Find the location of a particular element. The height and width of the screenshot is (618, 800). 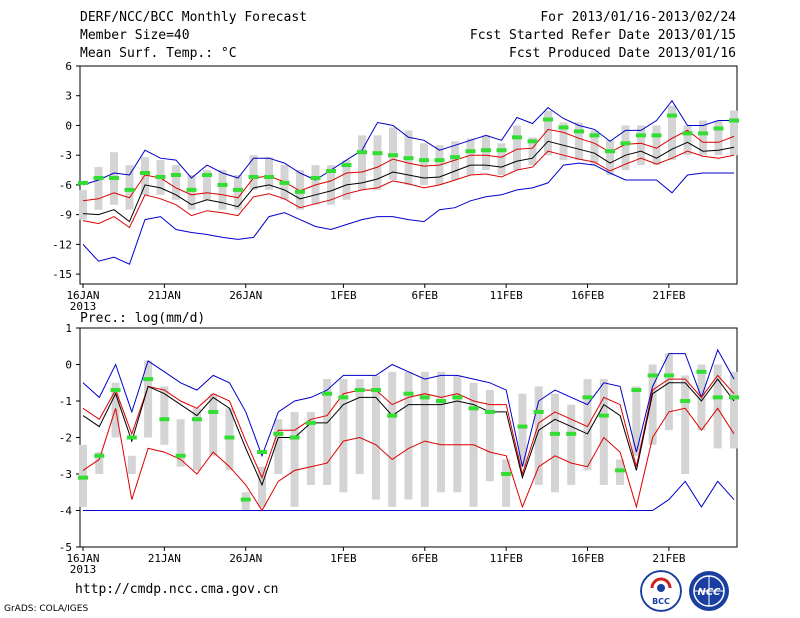

max-line is located at coordinates (408, 142).